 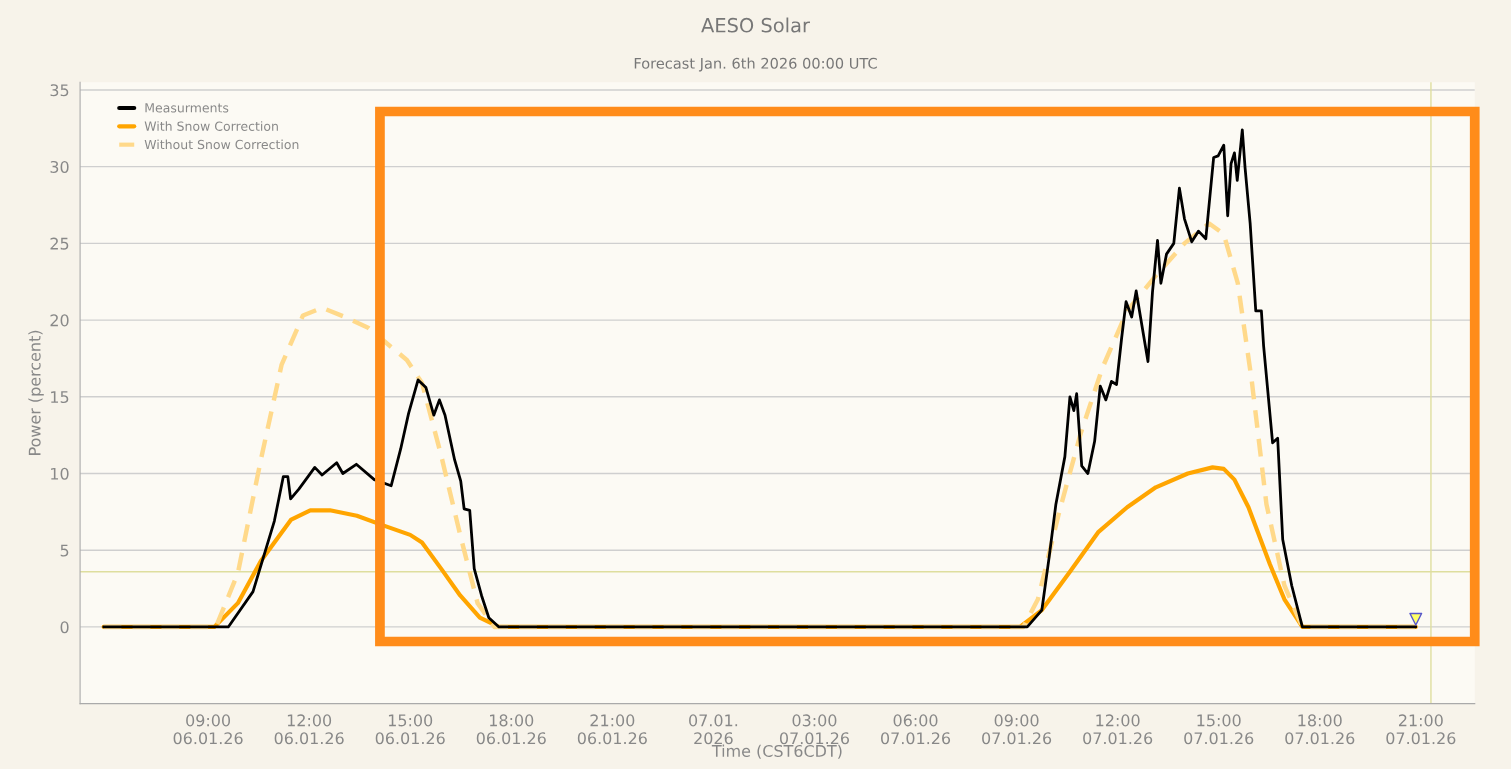 I want to click on y-tick-label: 10, so click(x=60, y=473).